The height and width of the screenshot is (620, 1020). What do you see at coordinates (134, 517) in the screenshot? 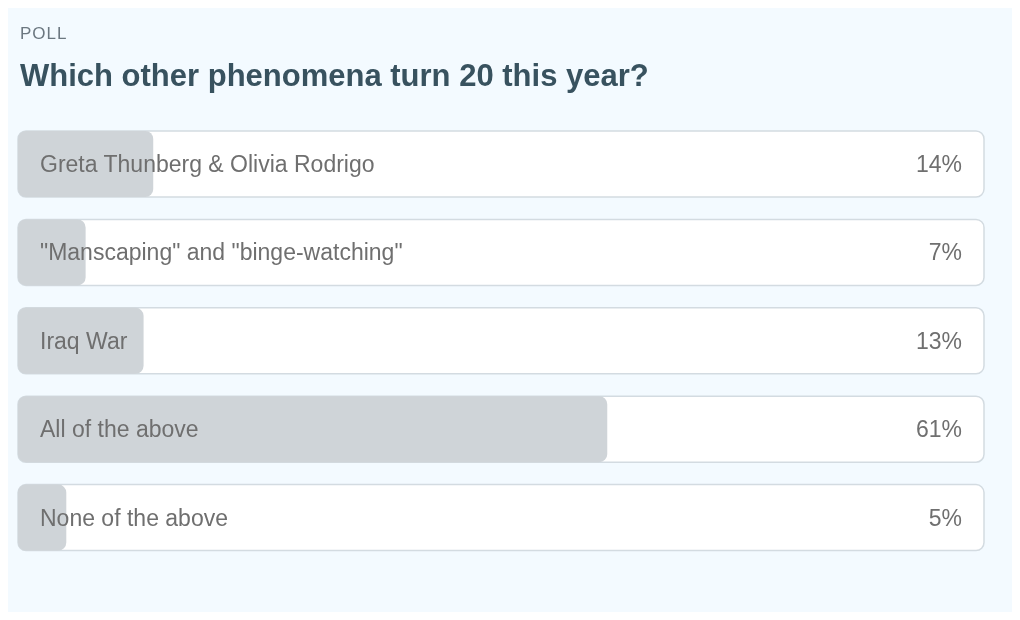
I see `y-tick-label: None of the above` at bounding box center [134, 517].